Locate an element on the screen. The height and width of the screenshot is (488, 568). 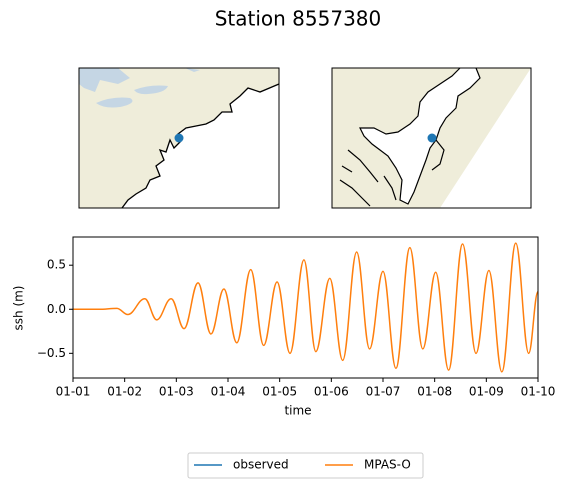
y-tick-label: 0.0 is located at coordinates (56, 309).